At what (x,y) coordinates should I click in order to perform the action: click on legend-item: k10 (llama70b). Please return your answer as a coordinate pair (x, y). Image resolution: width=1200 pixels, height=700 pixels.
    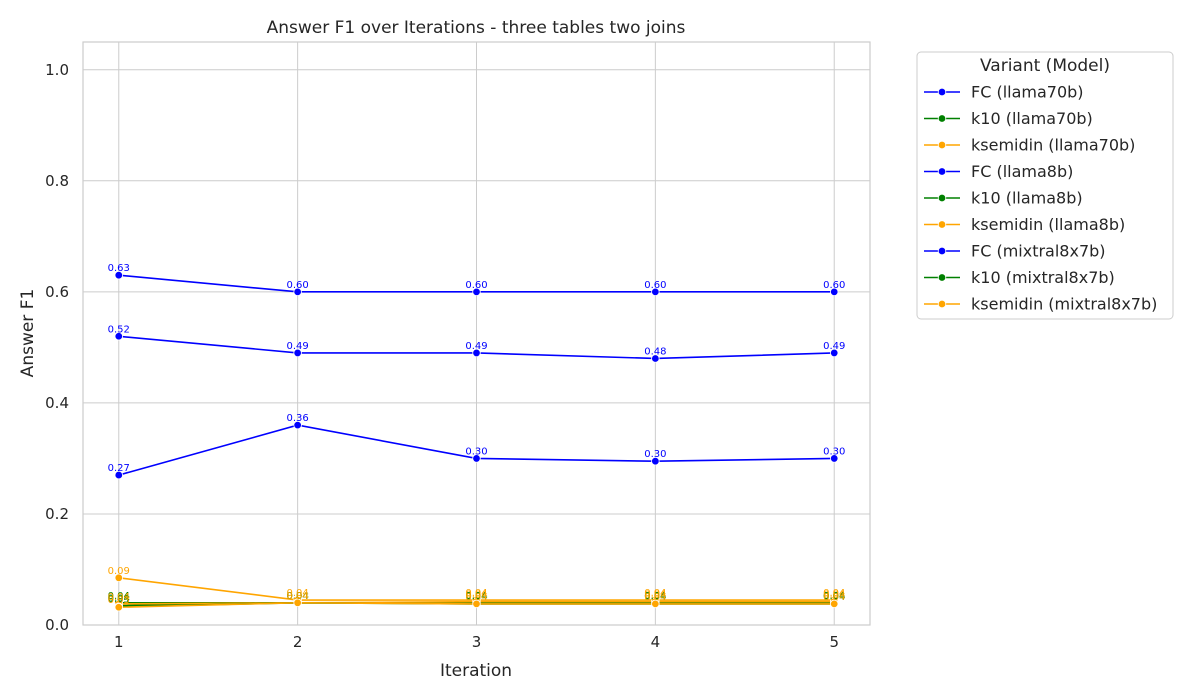
    Looking at the image, I should click on (1008, 118).